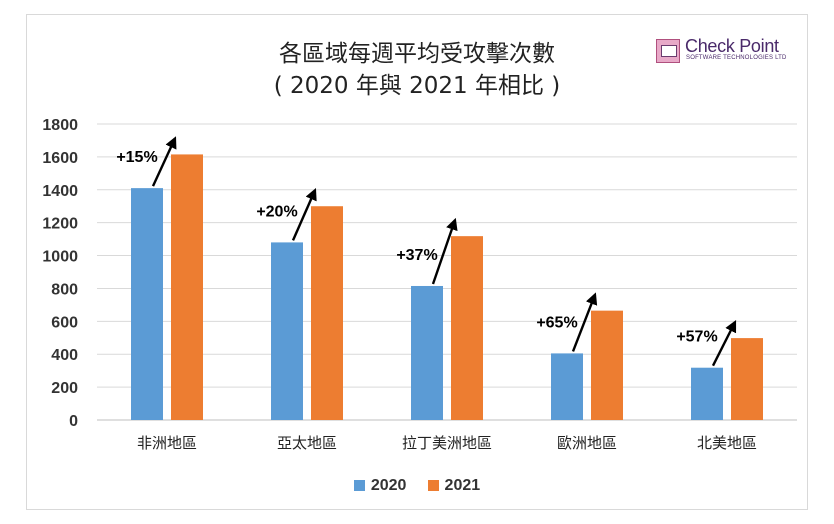 This screenshot has height=524, width=834. What do you see at coordinates (64, 289) in the screenshot?
I see `y-tick-label: 800` at bounding box center [64, 289].